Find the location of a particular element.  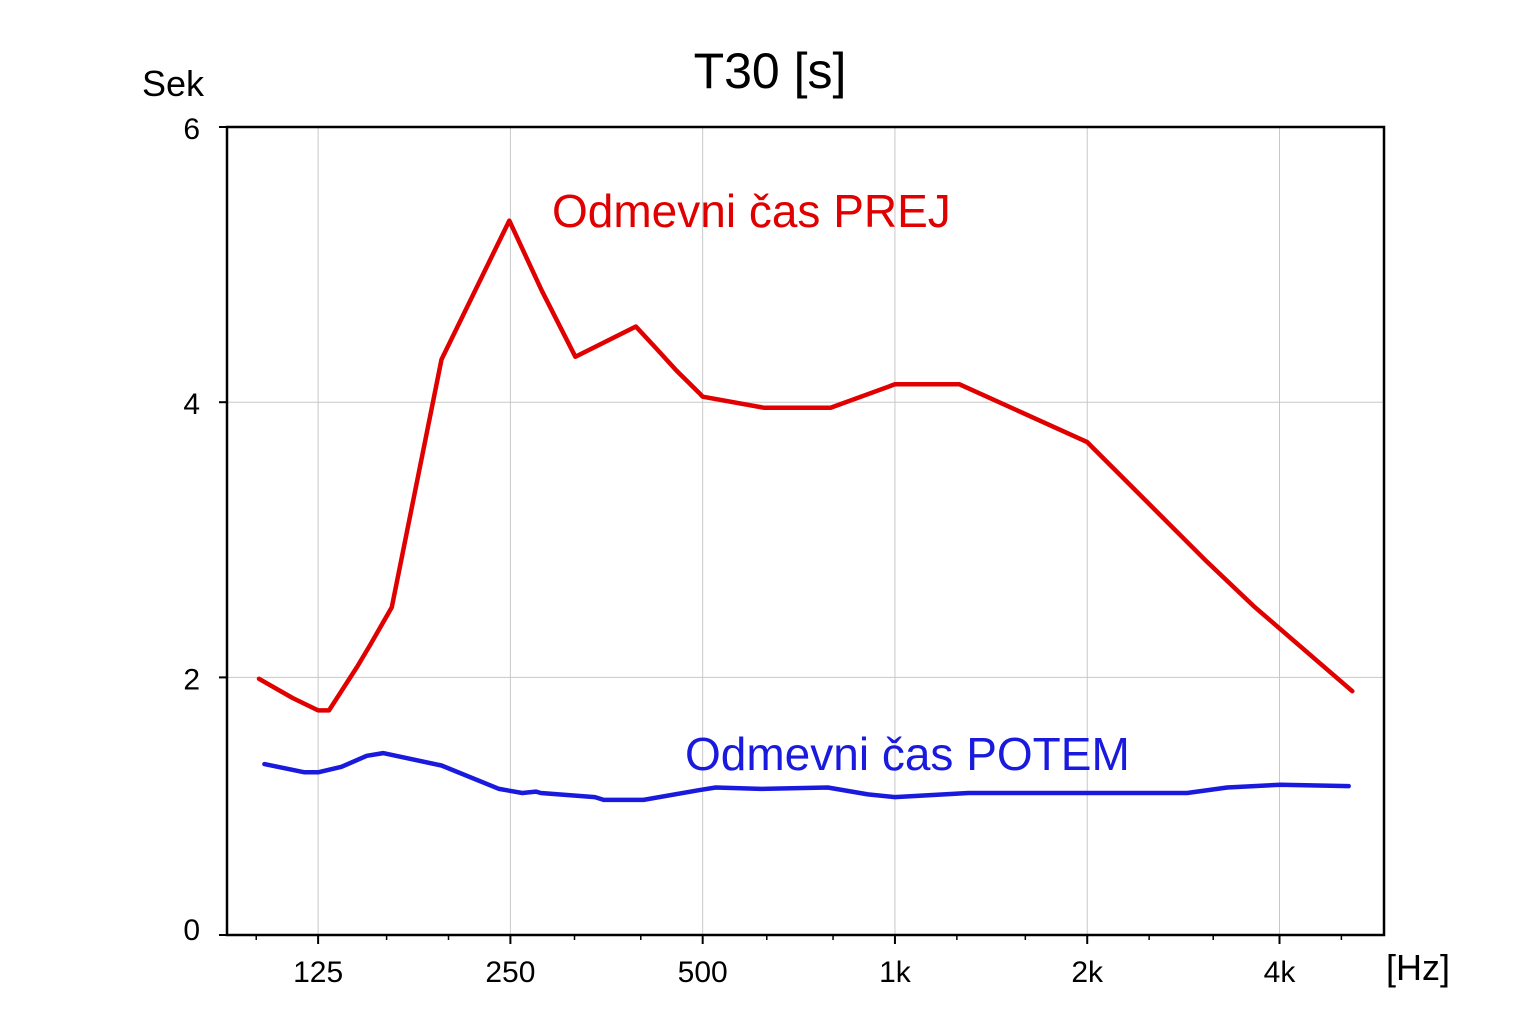

y-tick-label: 4 is located at coordinates (191, 404).